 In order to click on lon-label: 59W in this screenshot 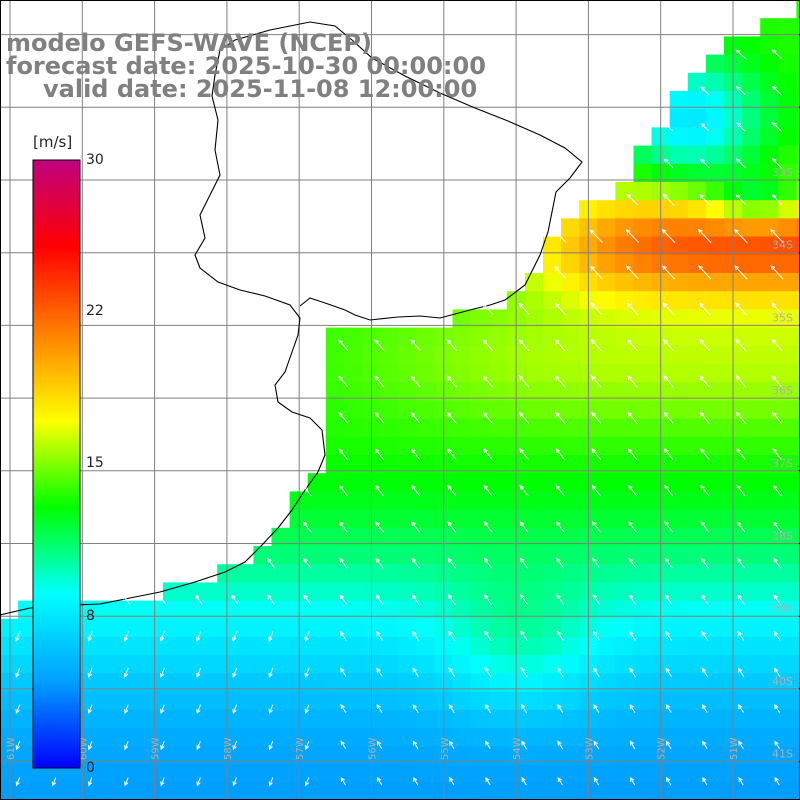, I will do `click(156, 748)`.